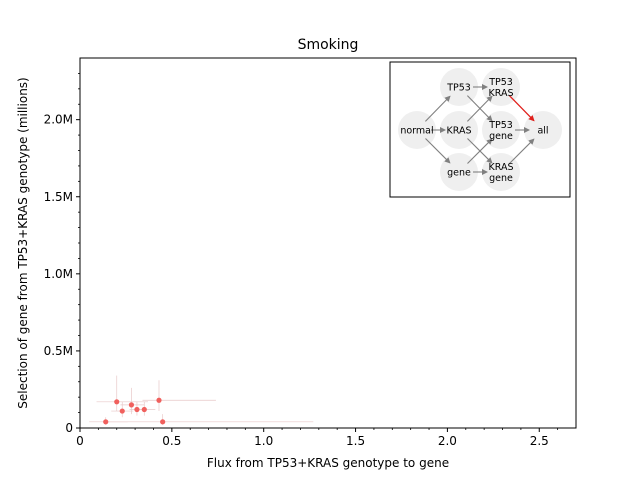 Image resolution: width=640 pixels, height=480 pixels. What do you see at coordinates (58, 351) in the screenshot?
I see `y-tick-label: 0.5M` at bounding box center [58, 351].